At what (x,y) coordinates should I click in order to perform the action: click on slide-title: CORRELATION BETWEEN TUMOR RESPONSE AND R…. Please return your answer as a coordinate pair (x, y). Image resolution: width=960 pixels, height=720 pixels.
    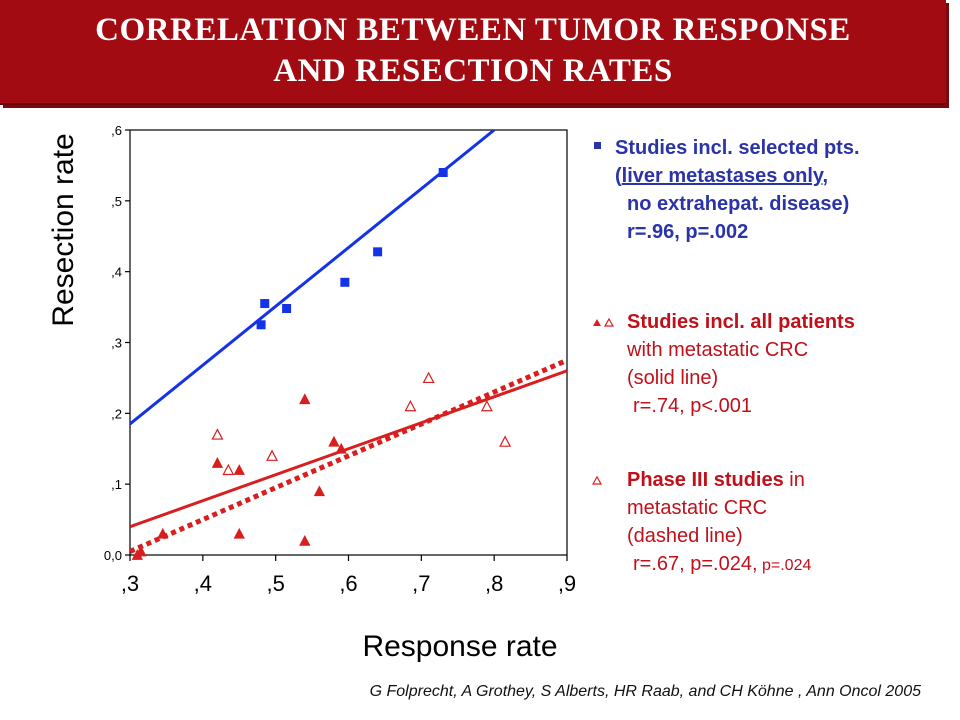
    Looking at the image, I should click on (473, 51).